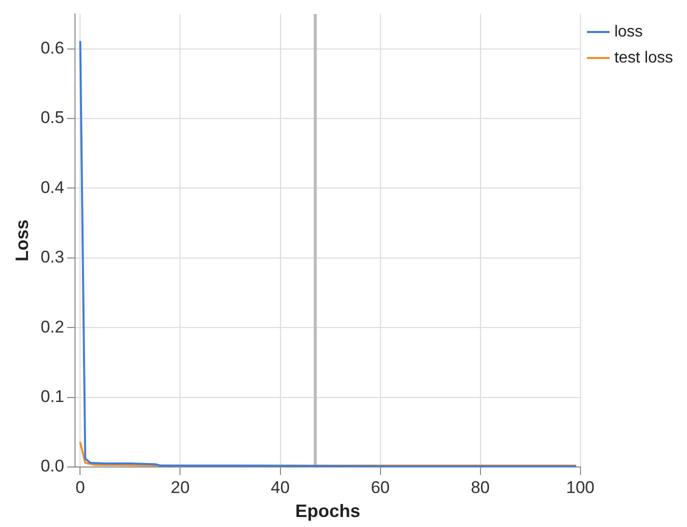  Describe the element at coordinates (280, 487) in the screenshot. I see `x-tick-label: 40` at that location.